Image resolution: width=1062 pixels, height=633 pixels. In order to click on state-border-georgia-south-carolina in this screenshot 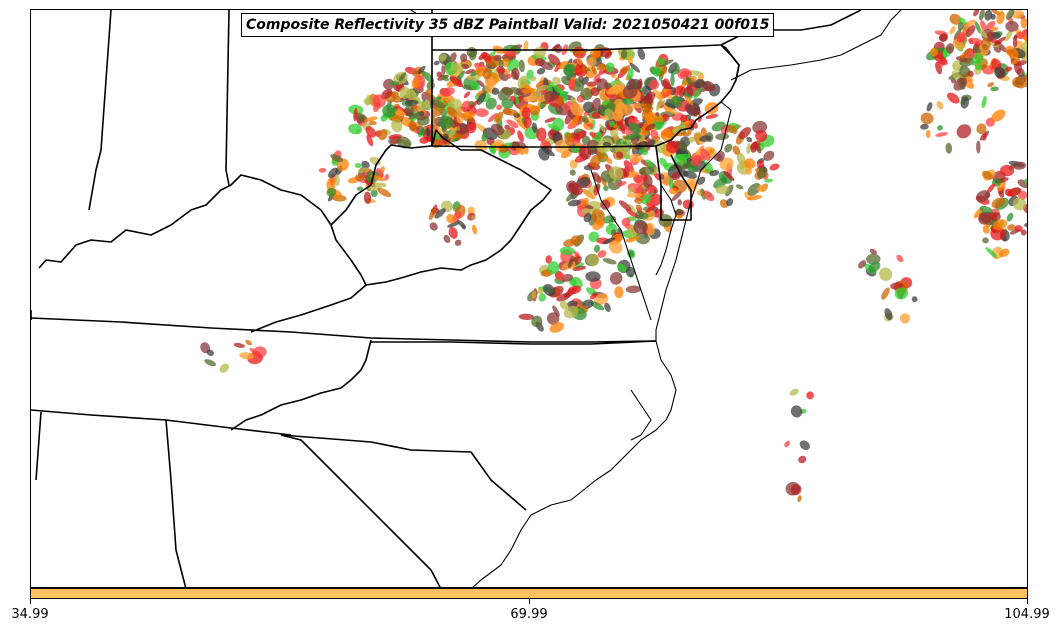, I will do `click(360, 510)`.